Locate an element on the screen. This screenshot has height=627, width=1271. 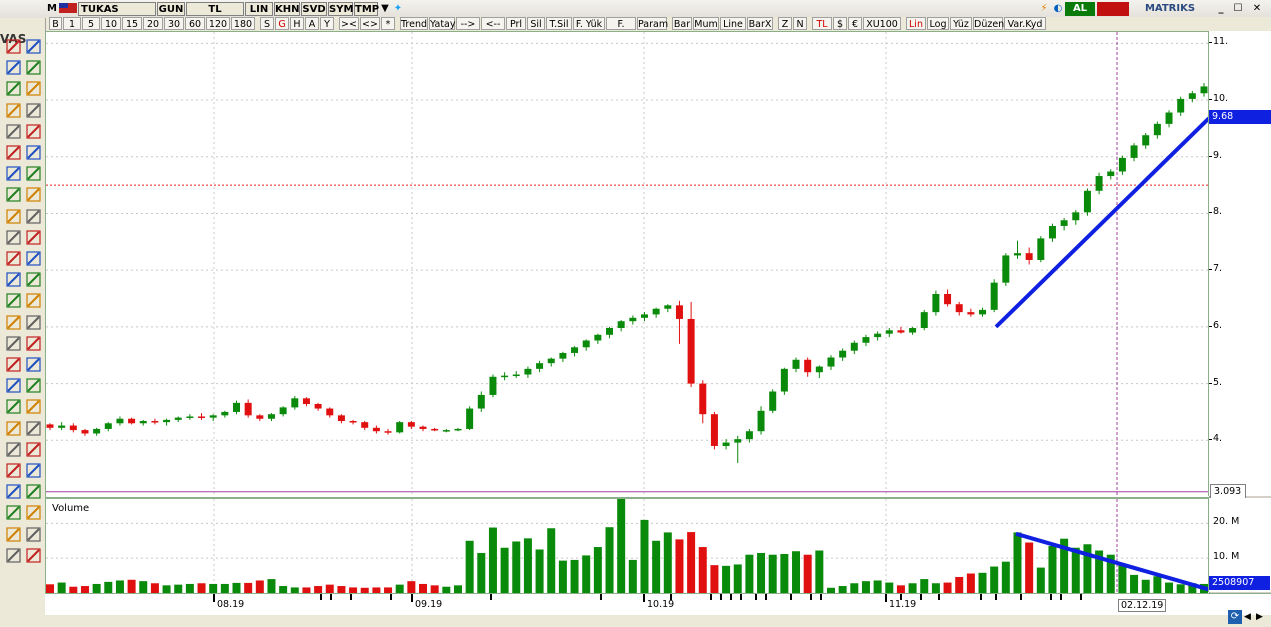
toolbar---button: --> is located at coordinates (468, 23).